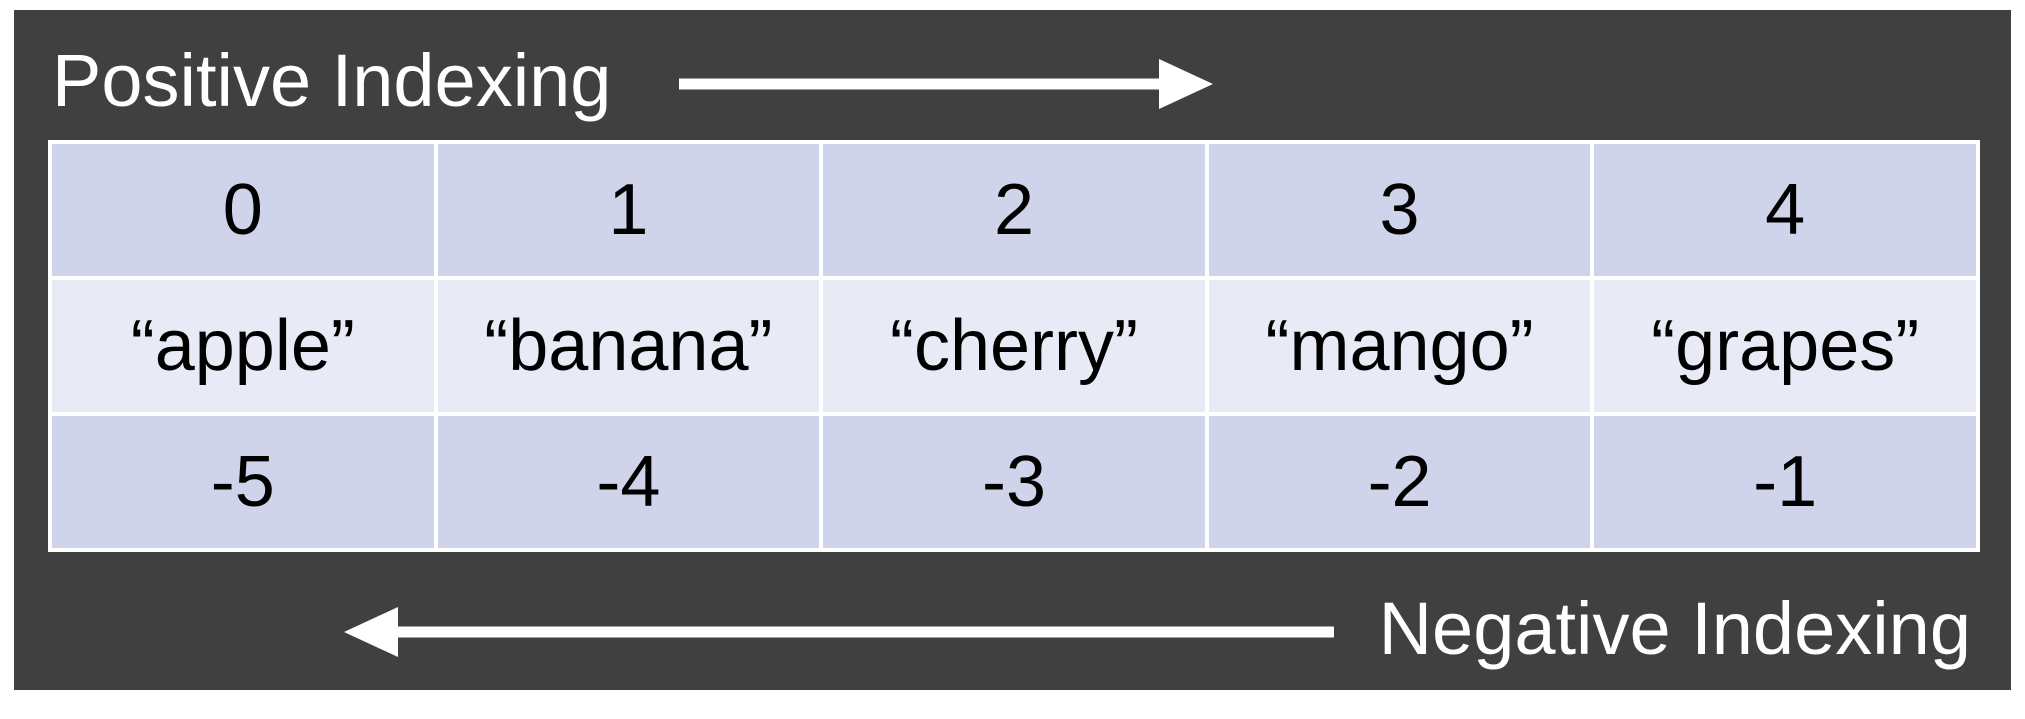 Image resolution: width=2025 pixels, height=719 pixels. Describe the element at coordinates (243, 482) in the screenshot. I see `negative-index-cell: -5` at that location.